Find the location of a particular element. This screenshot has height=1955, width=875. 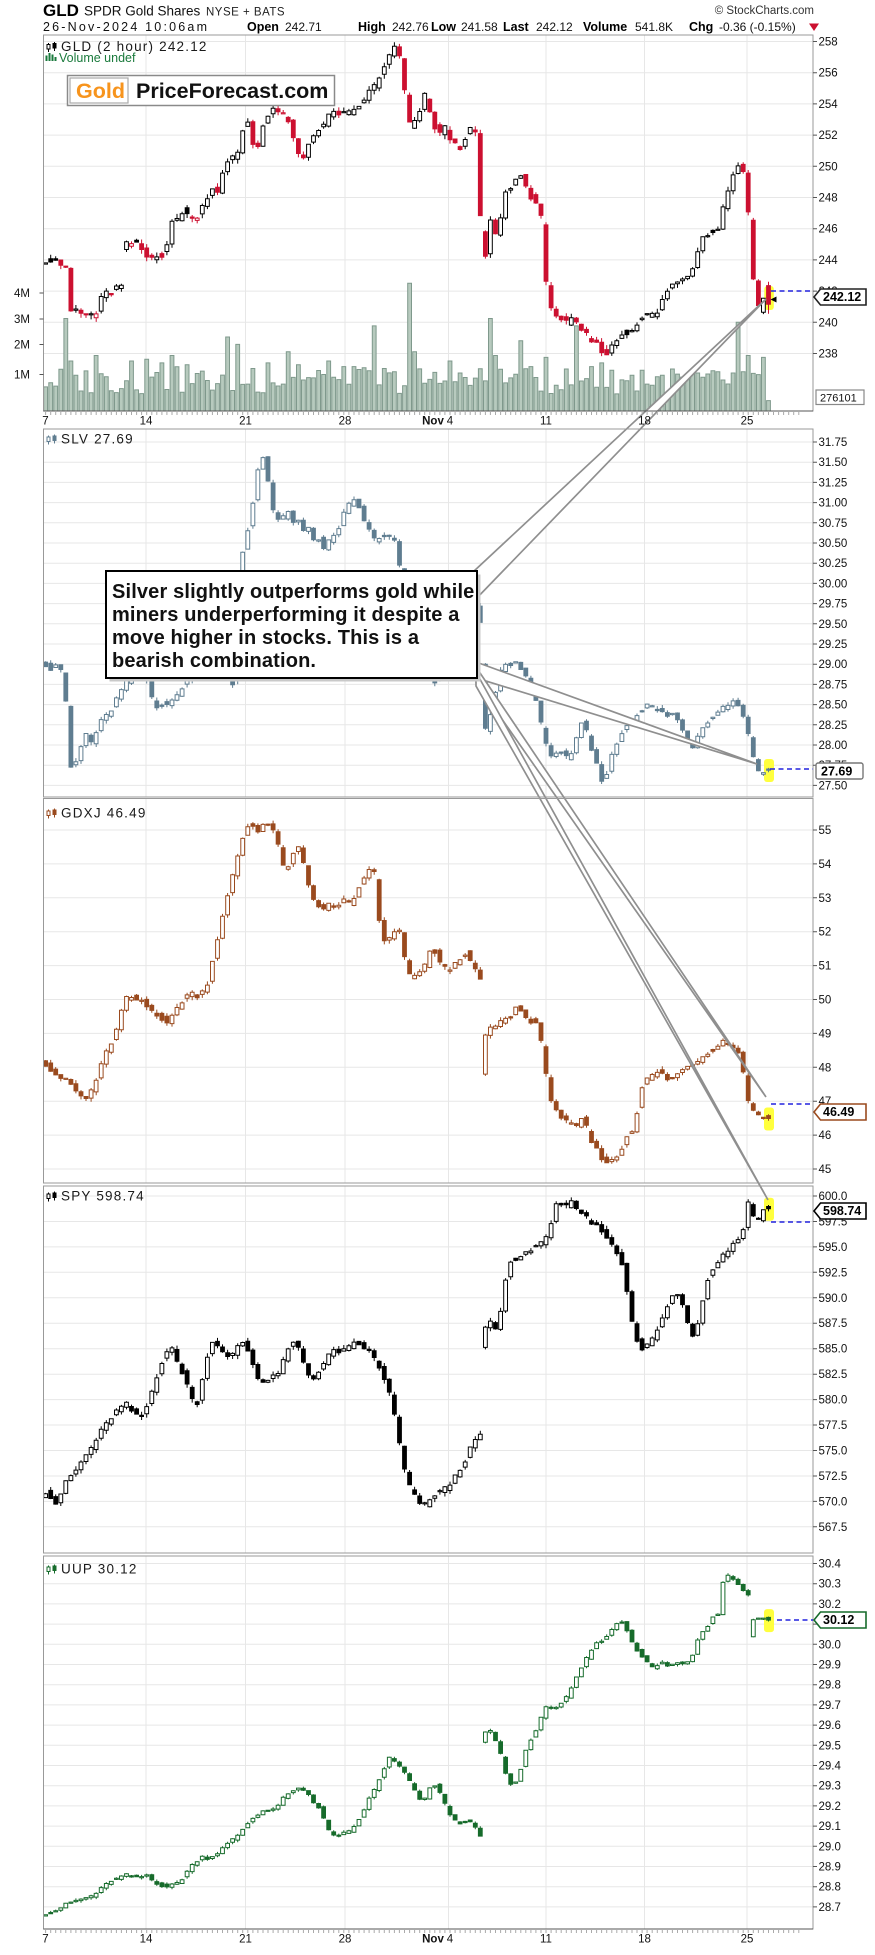

svg-text: 592.5 is located at coordinates (833, 1273).